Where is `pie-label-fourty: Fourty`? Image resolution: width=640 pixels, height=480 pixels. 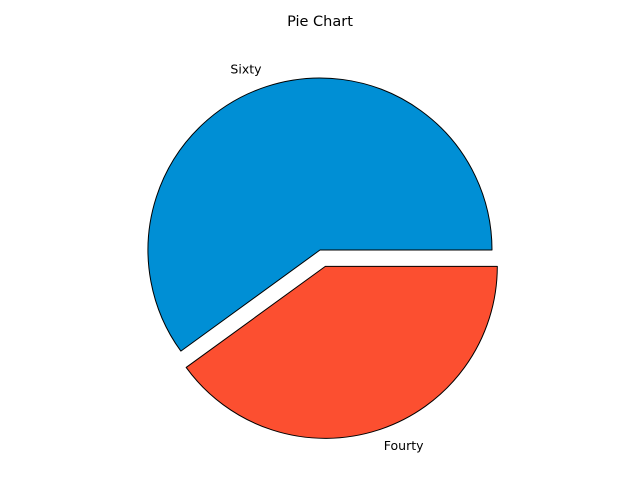 pie-label-fourty: Fourty is located at coordinates (404, 445).